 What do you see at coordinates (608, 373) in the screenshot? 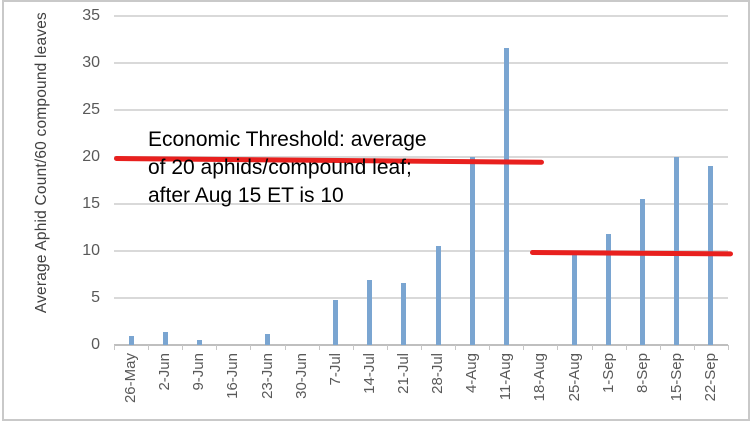
I see `x-tick-label: 1-Sep` at bounding box center [608, 373].